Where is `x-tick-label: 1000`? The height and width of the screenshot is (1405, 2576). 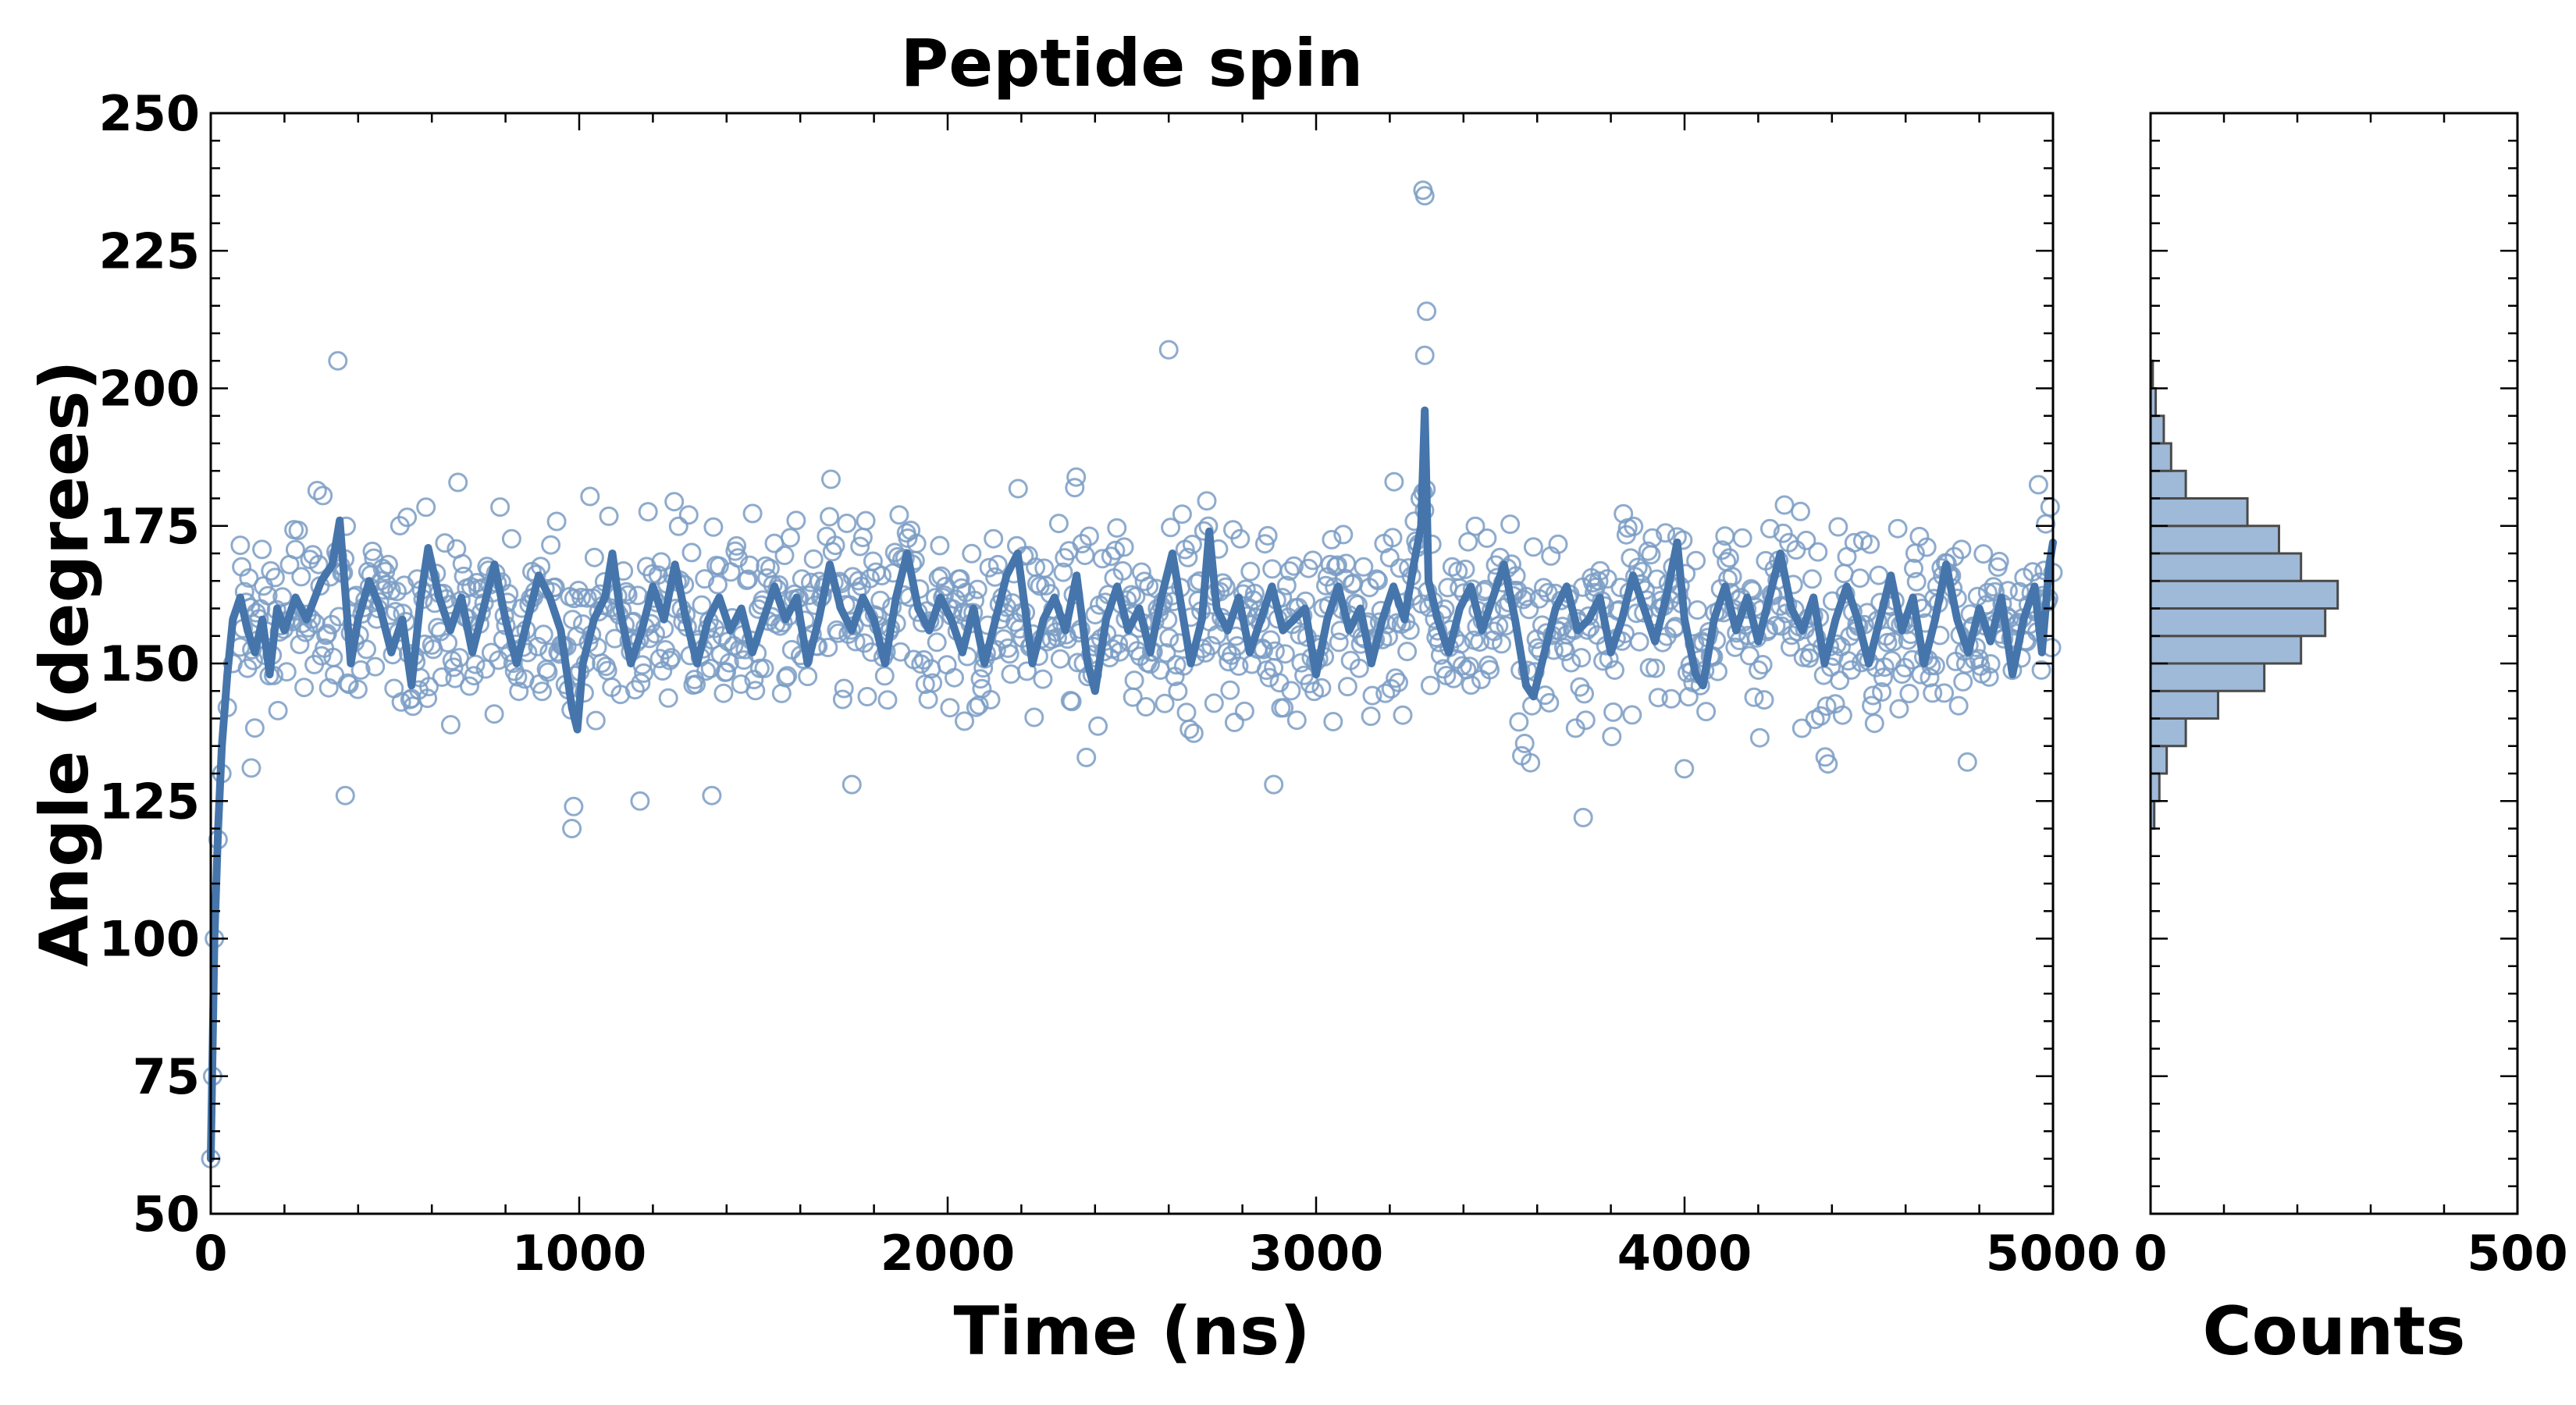
x-tick-label: 1000 is located at coordinates (579, 1253).